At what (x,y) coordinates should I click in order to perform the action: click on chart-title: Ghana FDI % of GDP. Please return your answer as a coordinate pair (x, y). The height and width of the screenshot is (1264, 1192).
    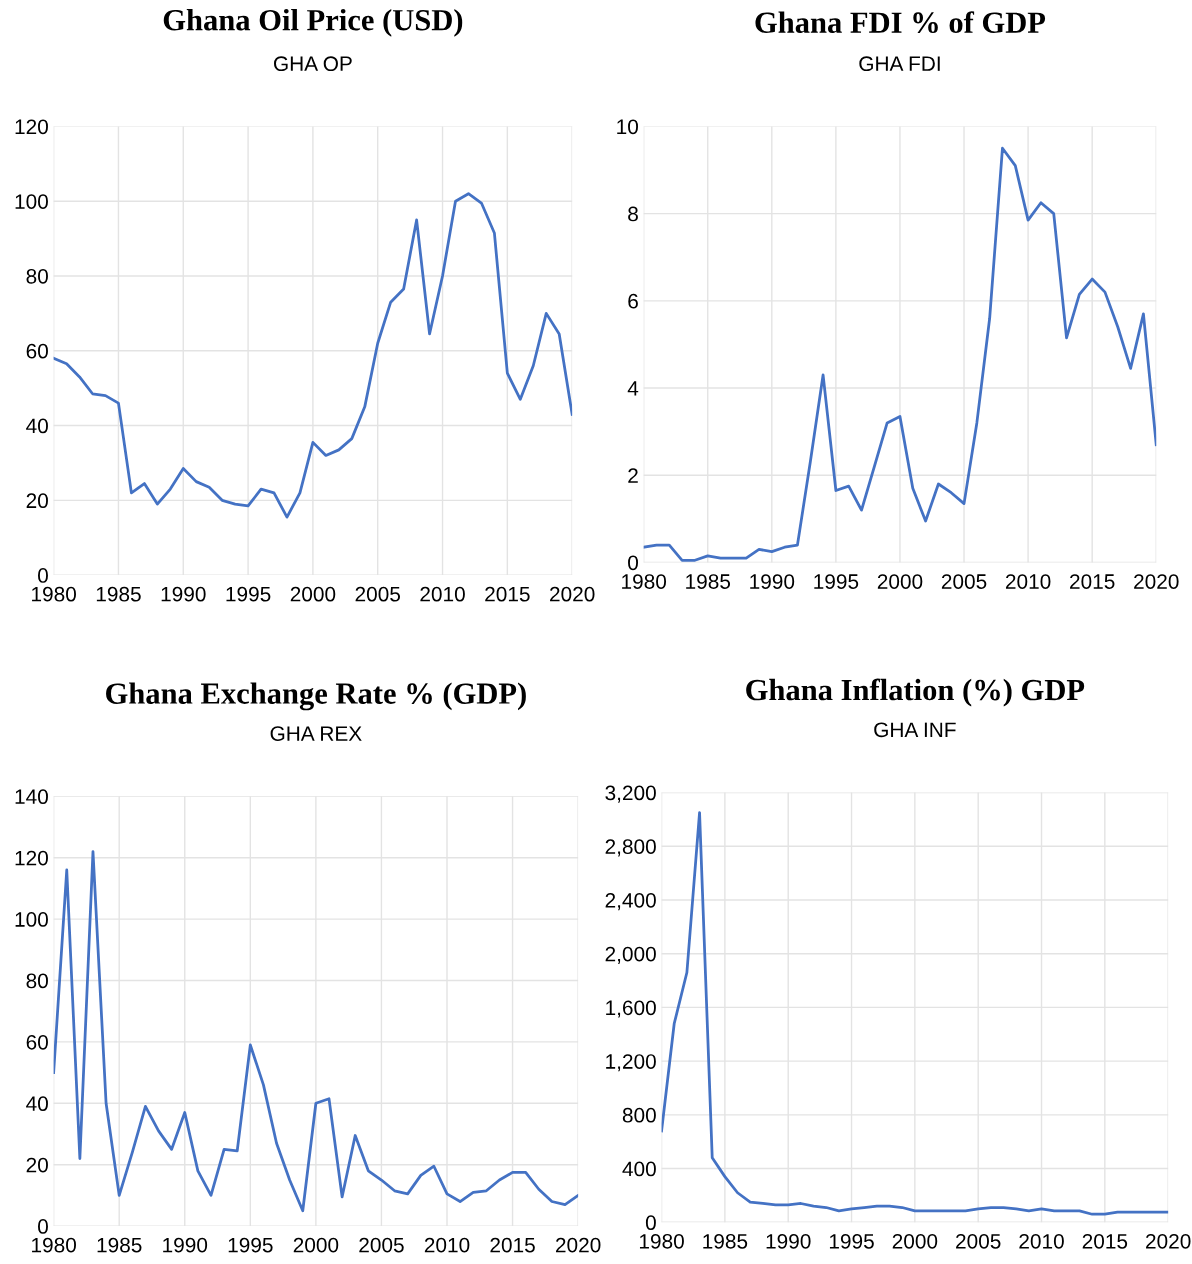
    Looking at the image, I should click on (900, 22).